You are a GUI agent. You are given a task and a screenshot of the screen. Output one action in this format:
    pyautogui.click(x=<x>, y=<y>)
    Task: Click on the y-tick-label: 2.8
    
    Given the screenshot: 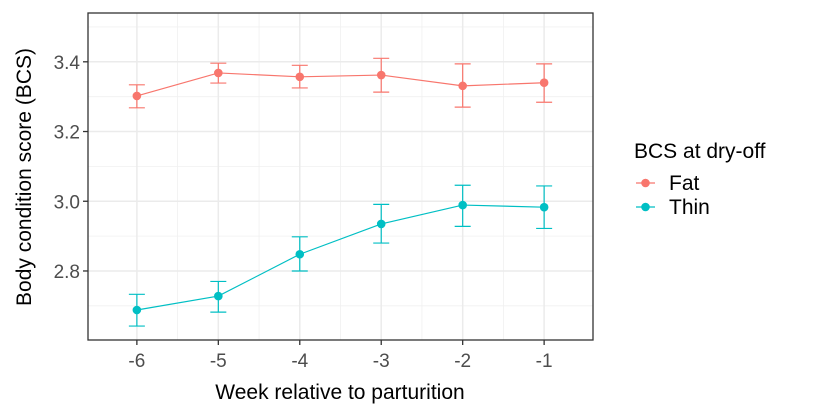 What is the action you would take?
    pyautogui.click(x=67, y=272)
    